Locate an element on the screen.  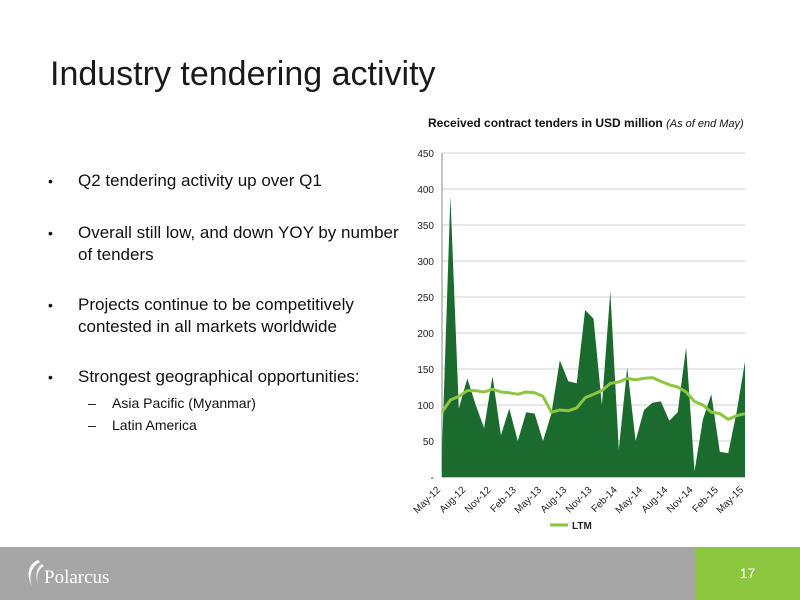
bullet-item: • Q2 tendering activity up over Q1 is located at coordinates (185, 181).